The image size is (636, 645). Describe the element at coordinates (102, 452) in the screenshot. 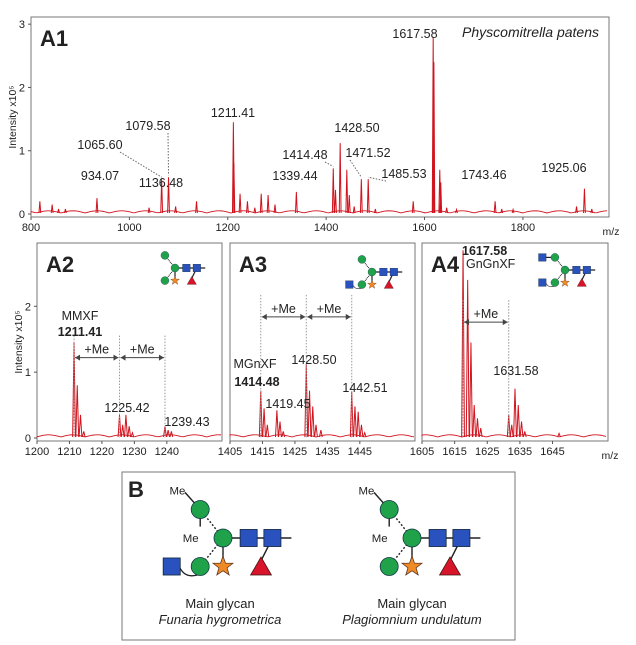

I see `x-tick-label: 1220` at that location.